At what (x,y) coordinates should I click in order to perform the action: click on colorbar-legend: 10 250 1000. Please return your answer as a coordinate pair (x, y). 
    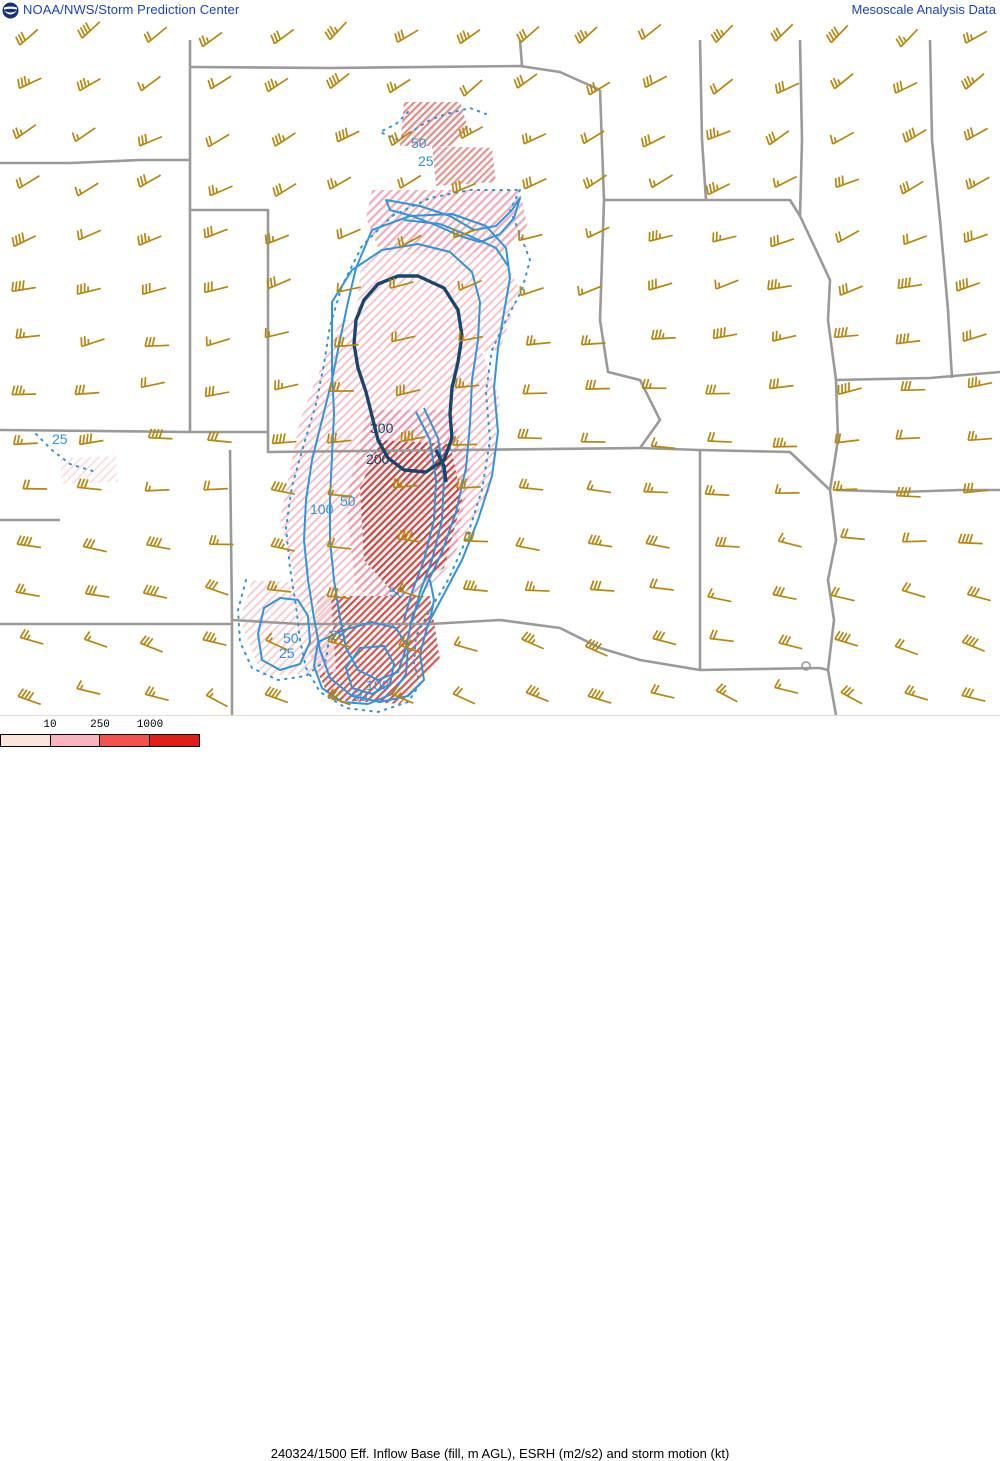
    Looking at the image, I should click on (102, 735).